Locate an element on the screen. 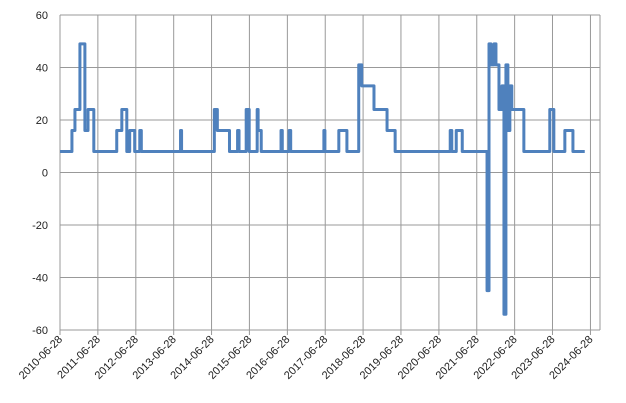 The height and width of the screenshot is (403, 626). y-tick-label: -40 is located at coordinates (40, 279).